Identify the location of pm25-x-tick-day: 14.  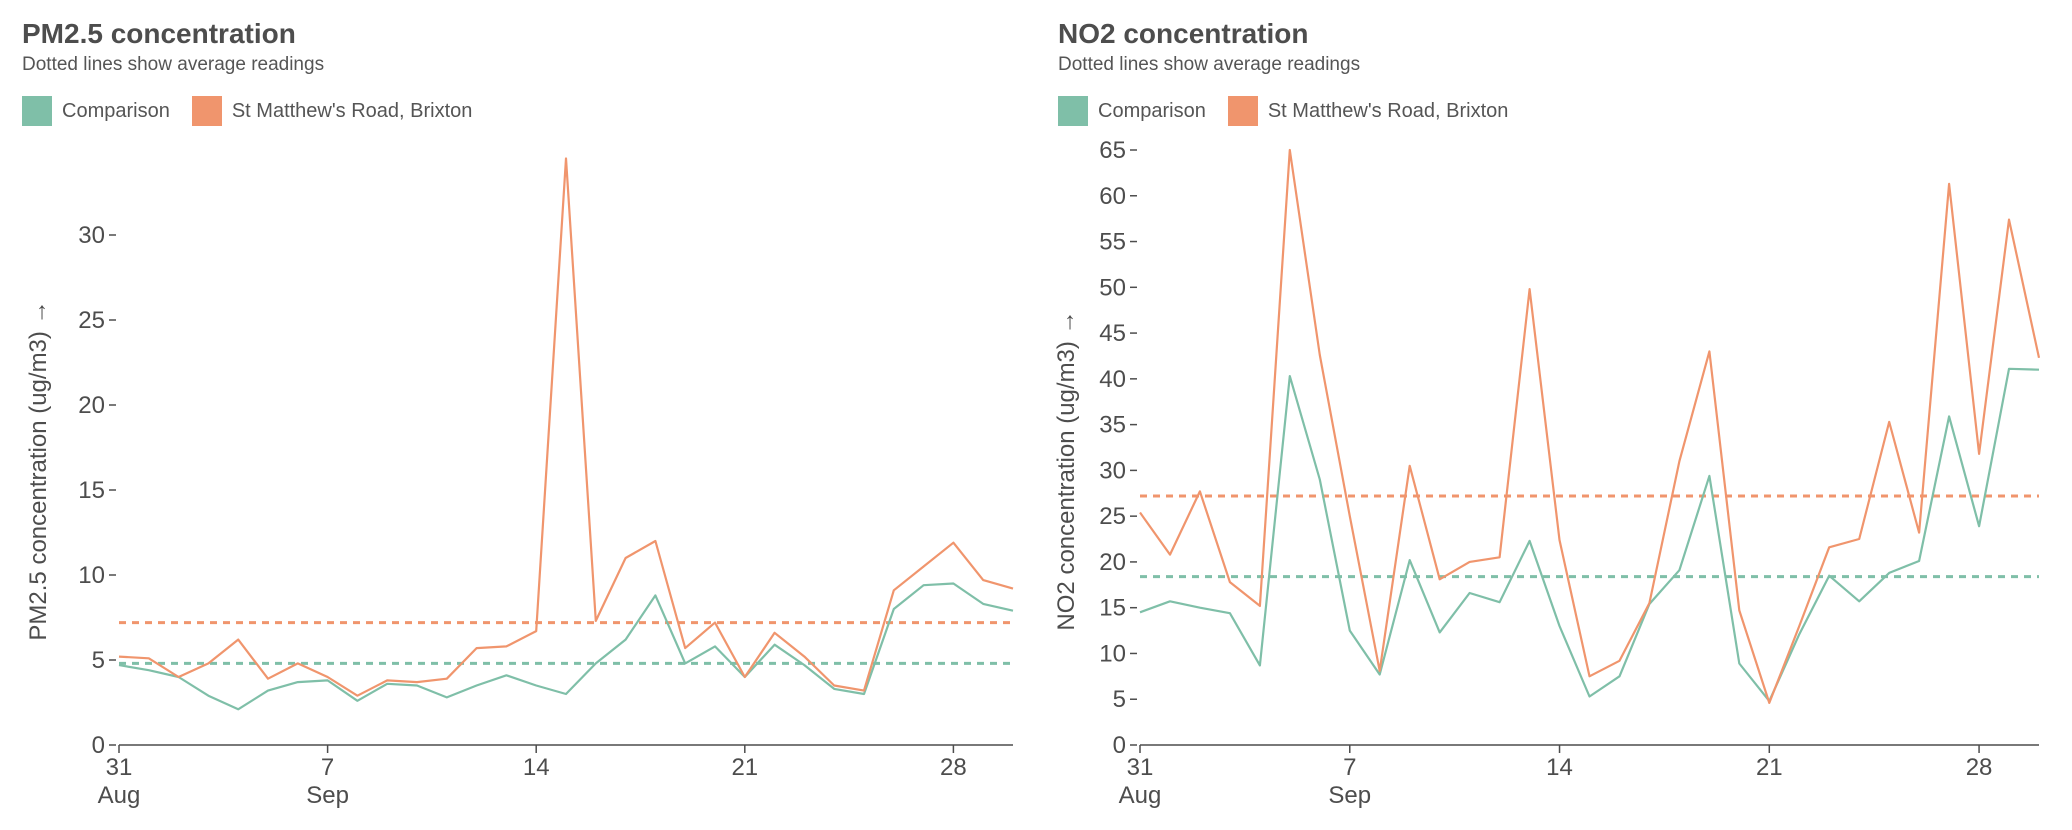
(536, 767).